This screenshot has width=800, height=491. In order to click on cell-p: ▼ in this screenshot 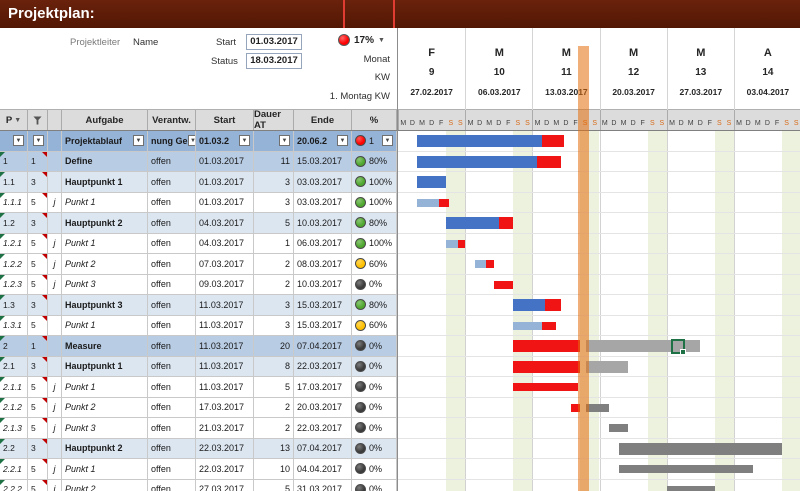, I will do `click(14, 141)`.